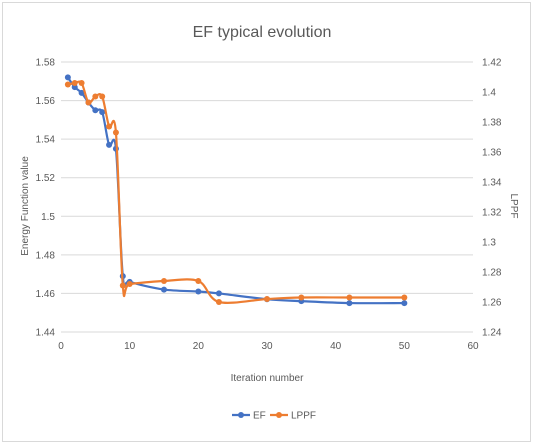 This screenshot has width=535, height=446. I want to click on y-tick-right: 1.32, so click(492, 213).